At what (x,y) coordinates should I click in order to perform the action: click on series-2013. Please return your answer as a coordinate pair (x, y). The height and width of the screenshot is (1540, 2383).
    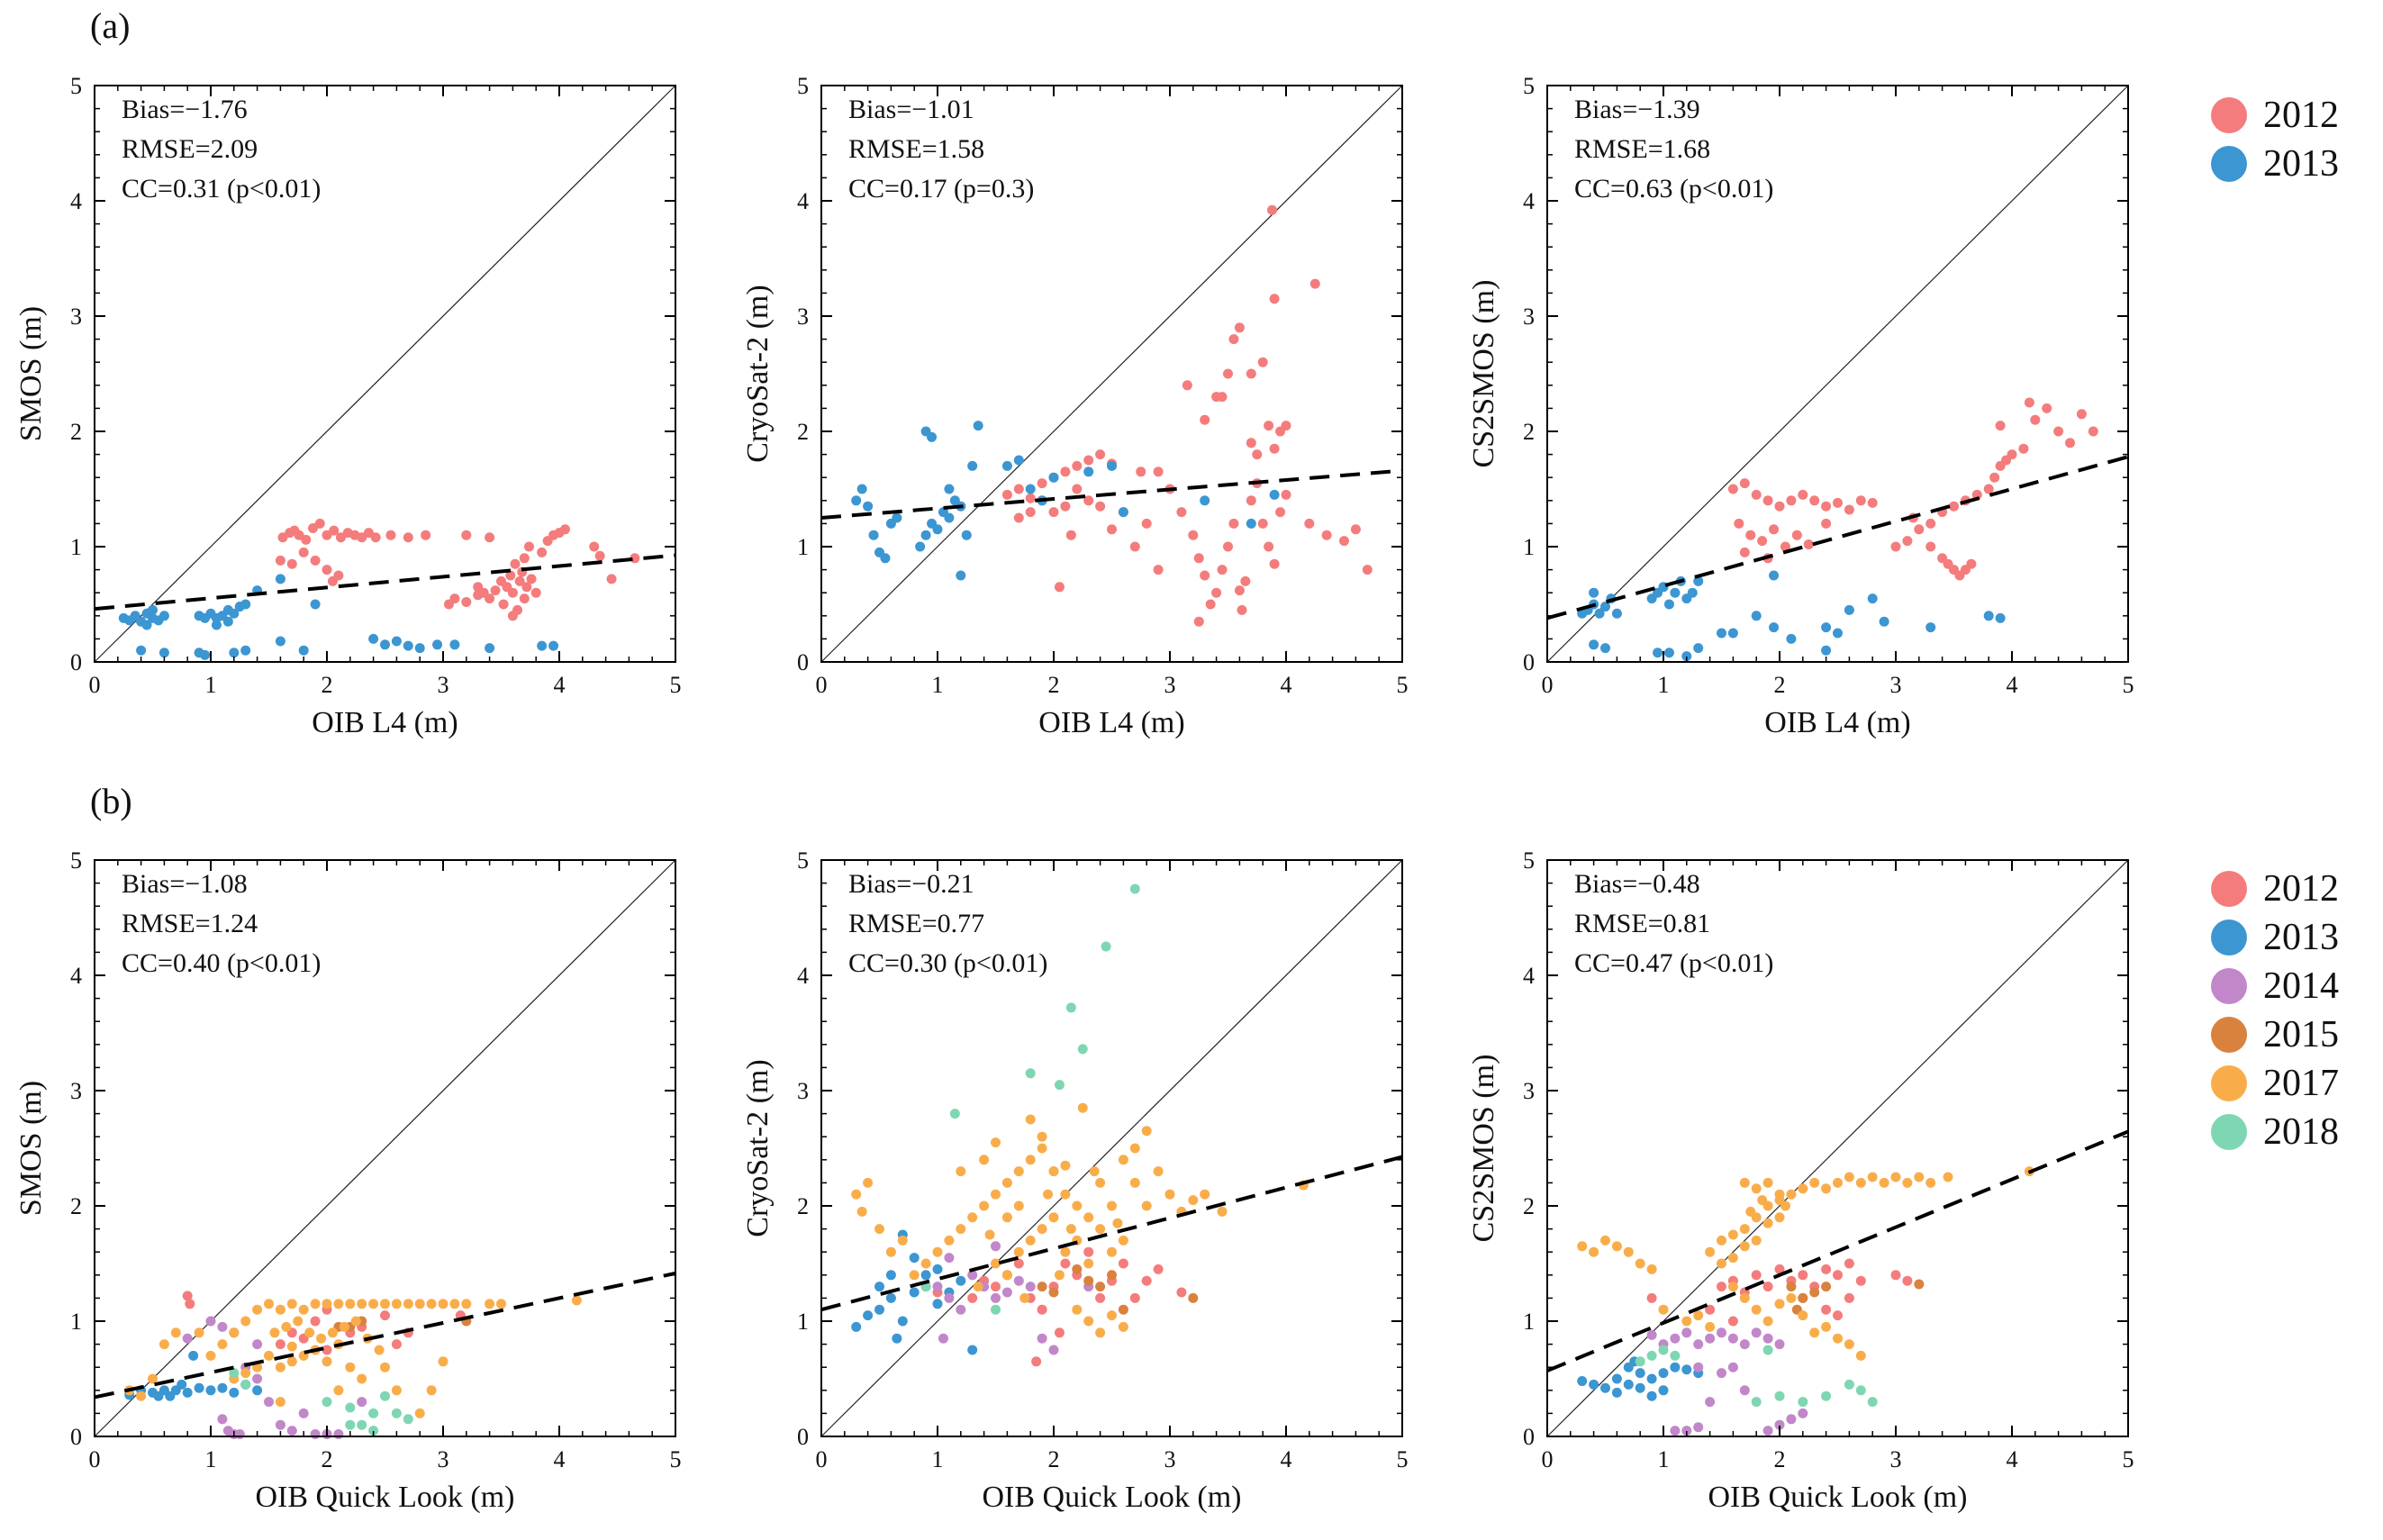
    Looking at the image, I should click on (1641, 1378).